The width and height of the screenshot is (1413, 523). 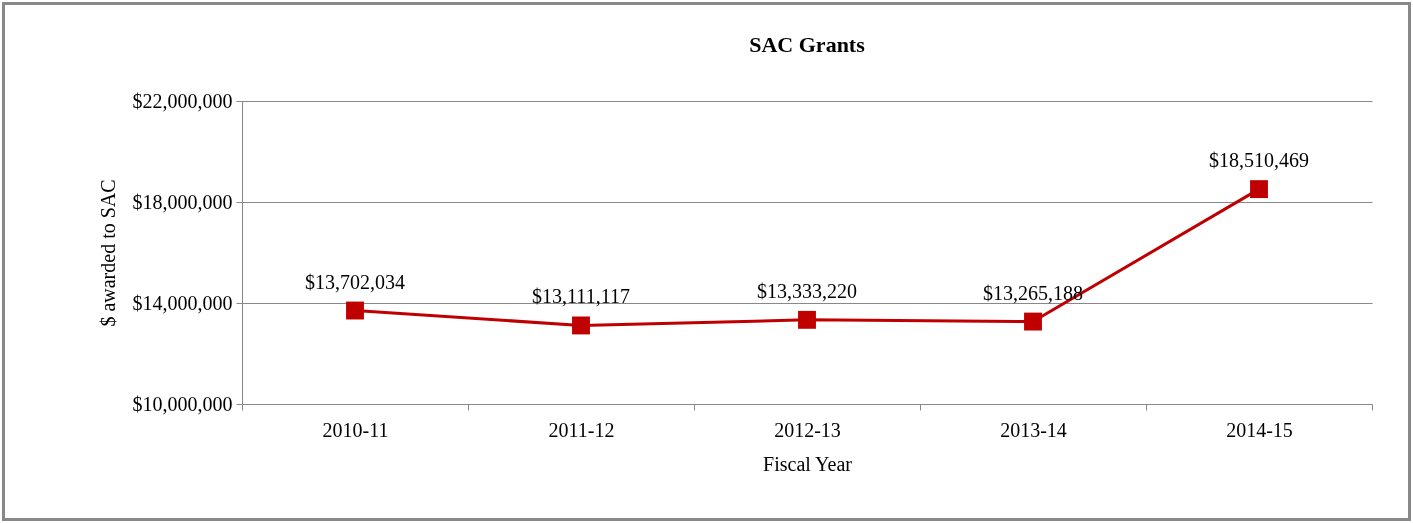 What do you see at coordinates (581, 429) in the screenshot?
I see `x-tick-label: 2011-12` at bounding box center [581, 429].